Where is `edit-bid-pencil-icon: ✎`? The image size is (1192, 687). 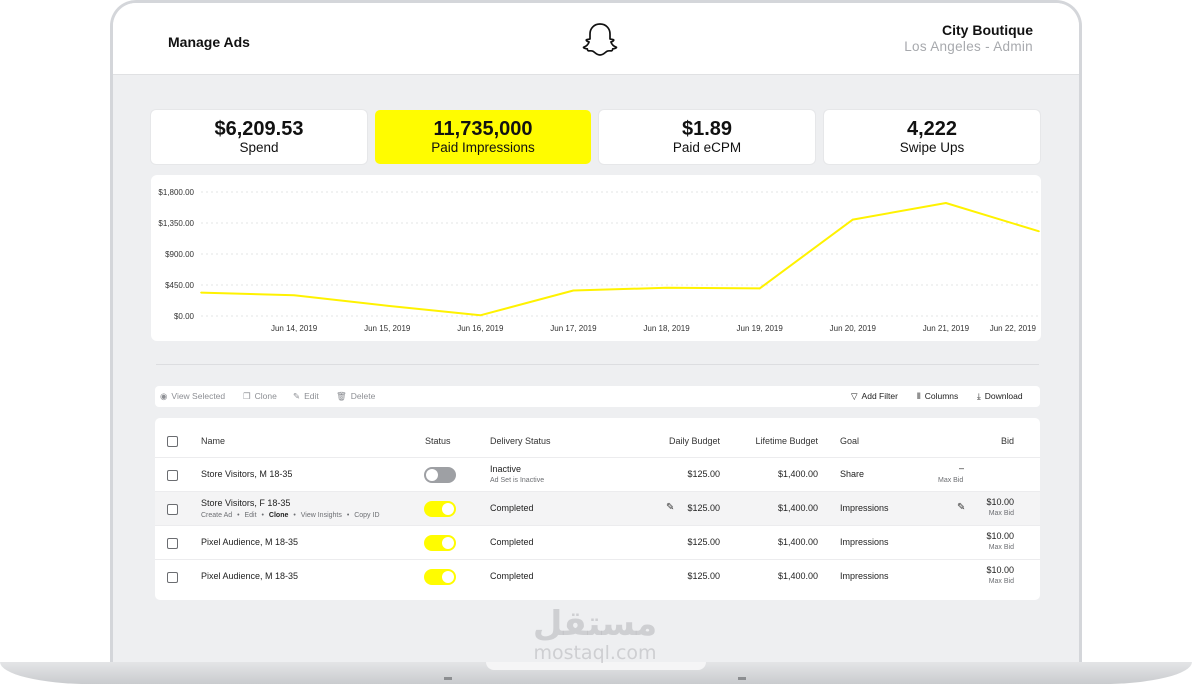 edit-bid-pencil-icon: ✎ is located at coordinates (961, 507).